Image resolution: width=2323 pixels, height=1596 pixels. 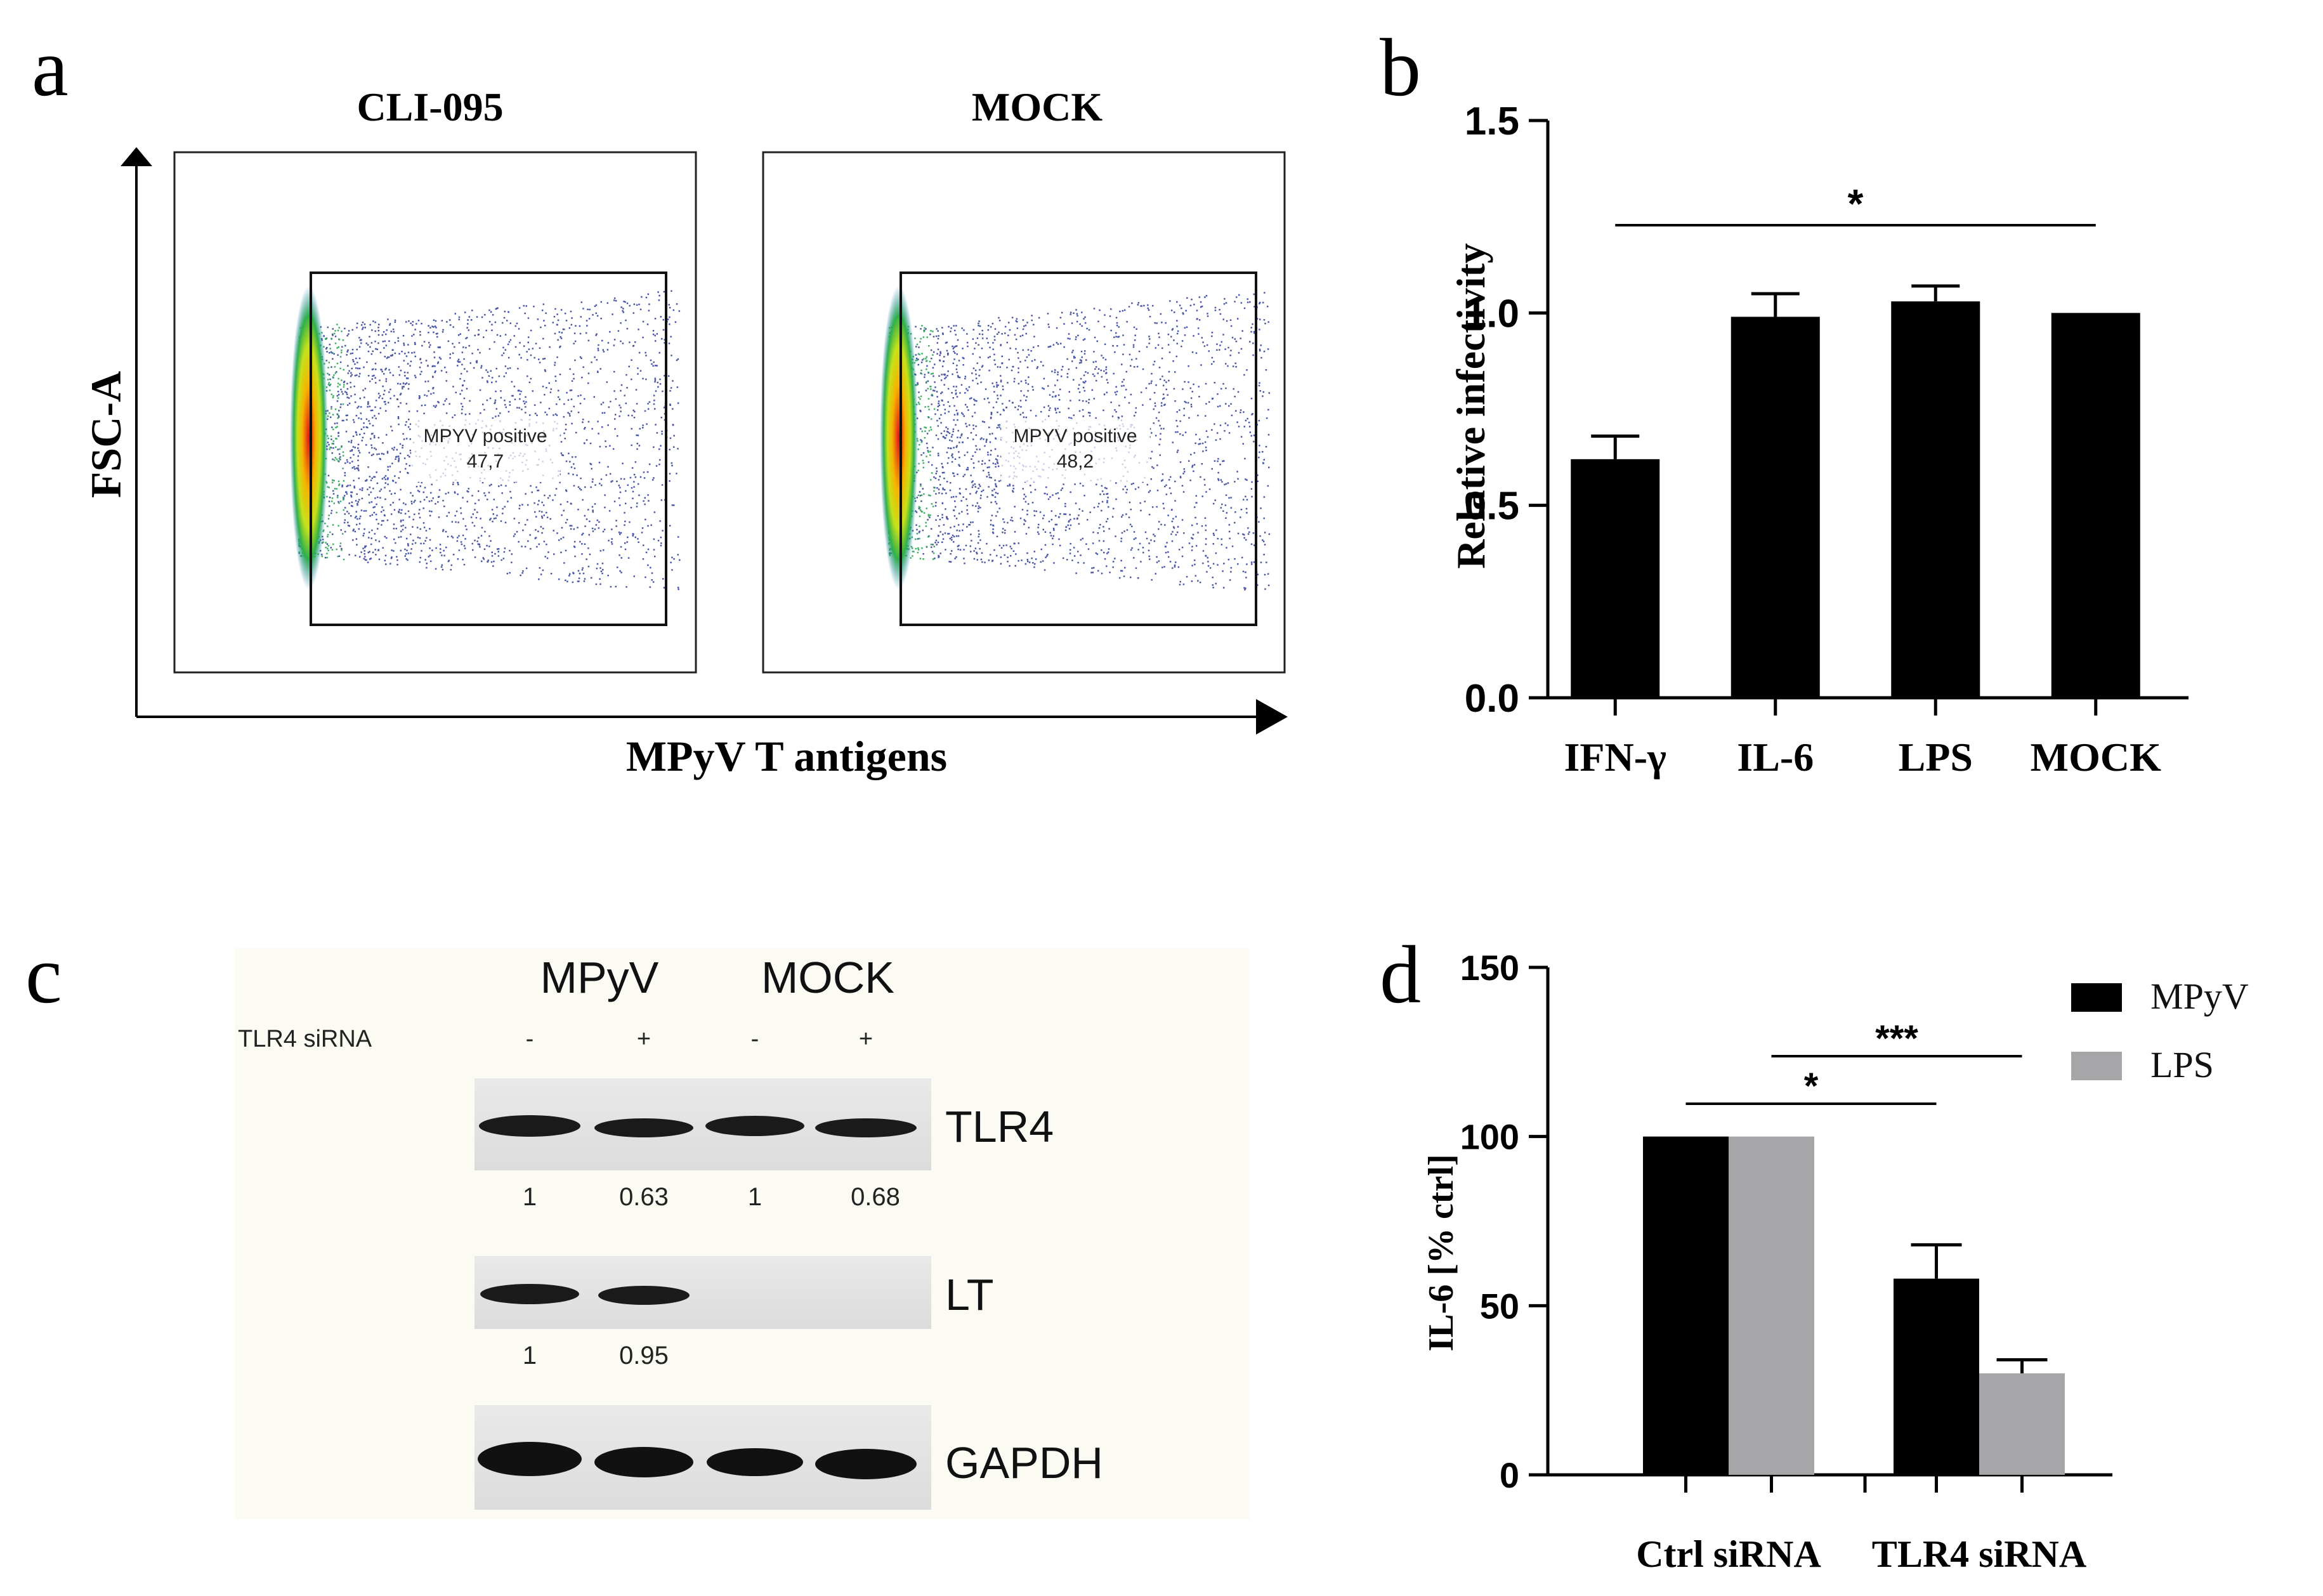 What do you see at coordinates (1489, 968) in the screenshot?
I see `y-tick-label: 150` at bounding box center [1489, 968].